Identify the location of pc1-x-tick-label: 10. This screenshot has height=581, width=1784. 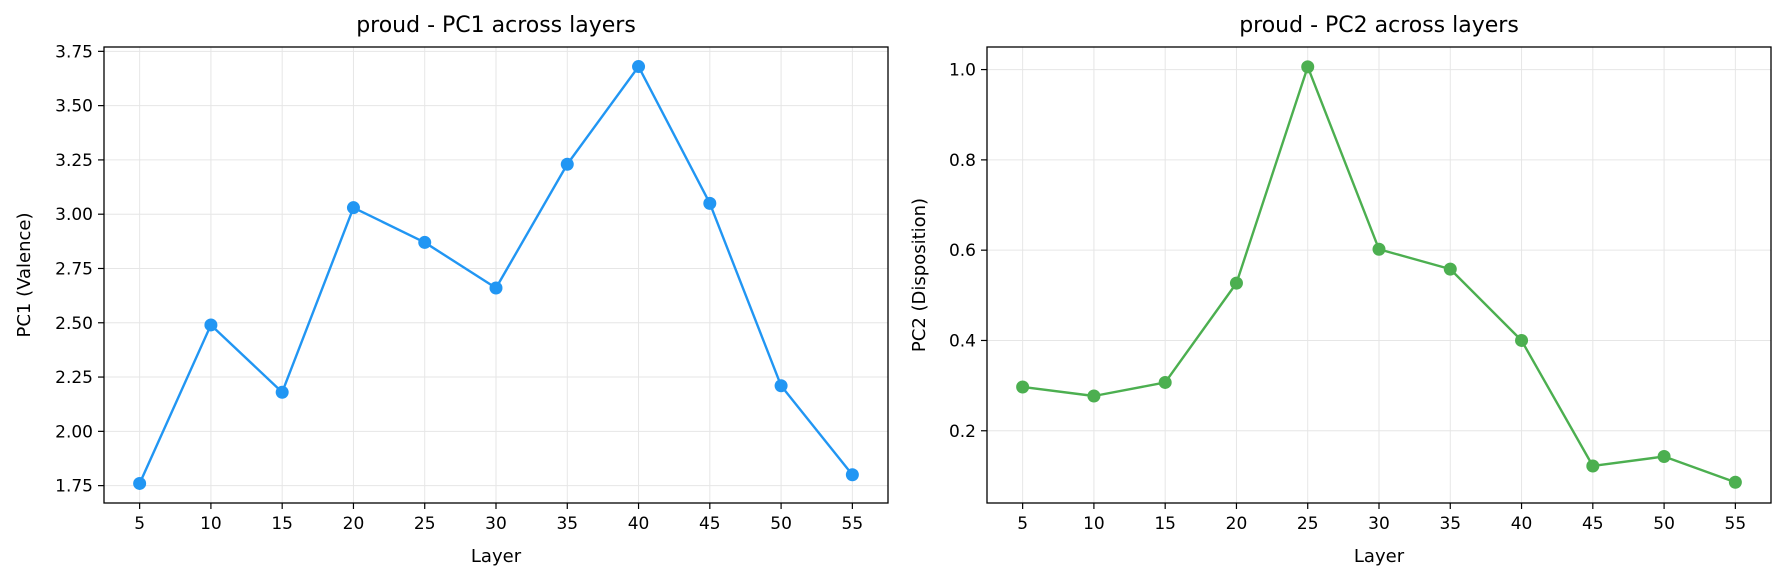
(211, 524).